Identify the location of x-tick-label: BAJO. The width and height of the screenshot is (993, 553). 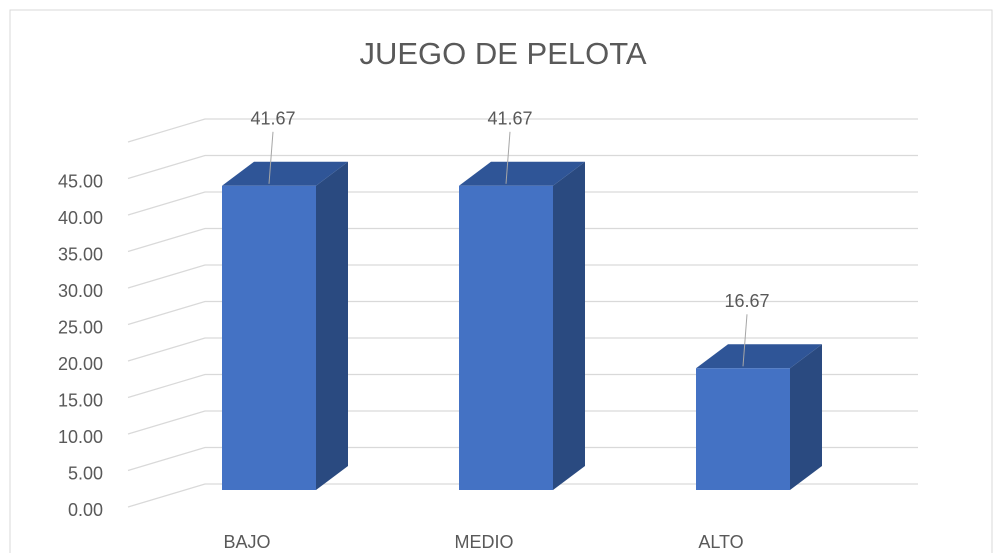
(246, 542).